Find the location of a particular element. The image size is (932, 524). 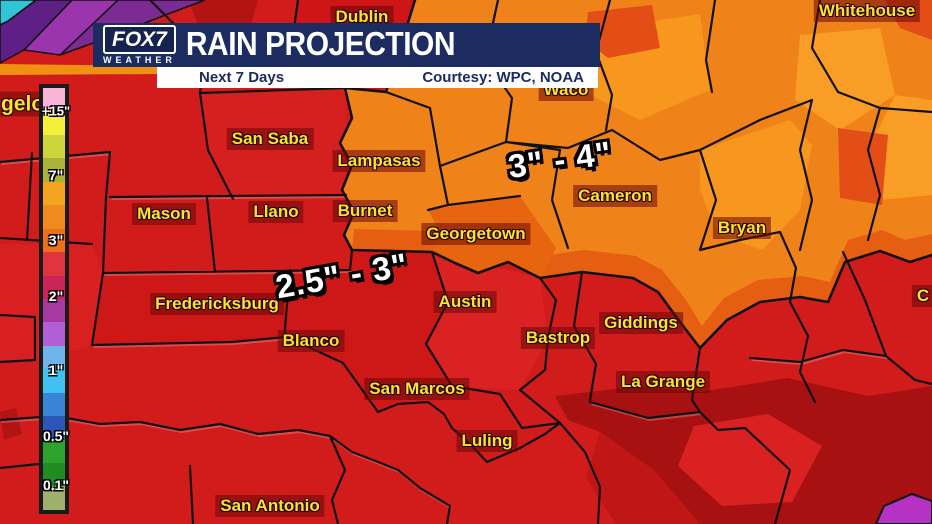

header-subbar: Next 7 Days Courtesy: WPC, NOAA is located at coordinates (377, 77).